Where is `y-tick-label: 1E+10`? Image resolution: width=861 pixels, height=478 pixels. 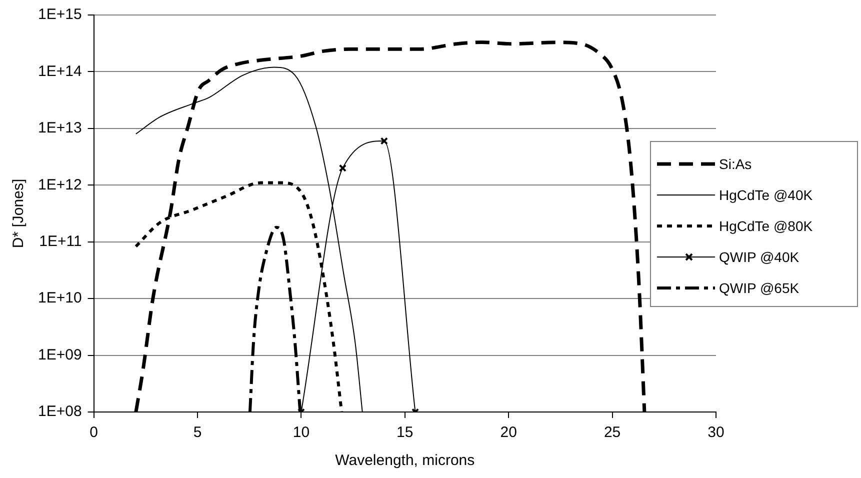
y-tick-label: 1E+10 is located at coordinates (60, 298).